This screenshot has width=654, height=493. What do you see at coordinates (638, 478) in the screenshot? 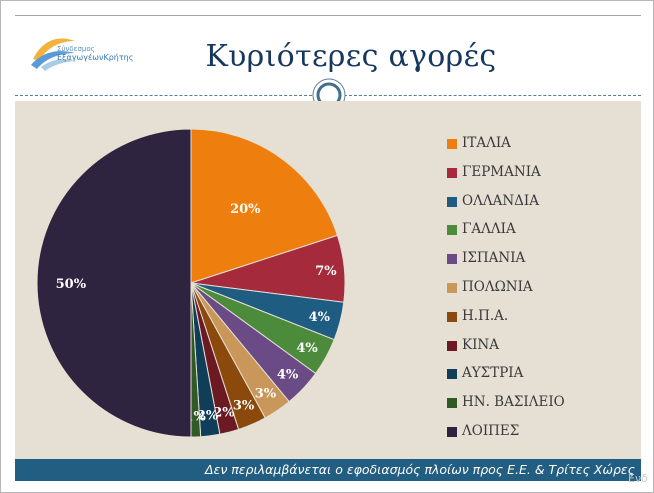
I see `page-mark: Ενδ` at bounding box center [638, 478].